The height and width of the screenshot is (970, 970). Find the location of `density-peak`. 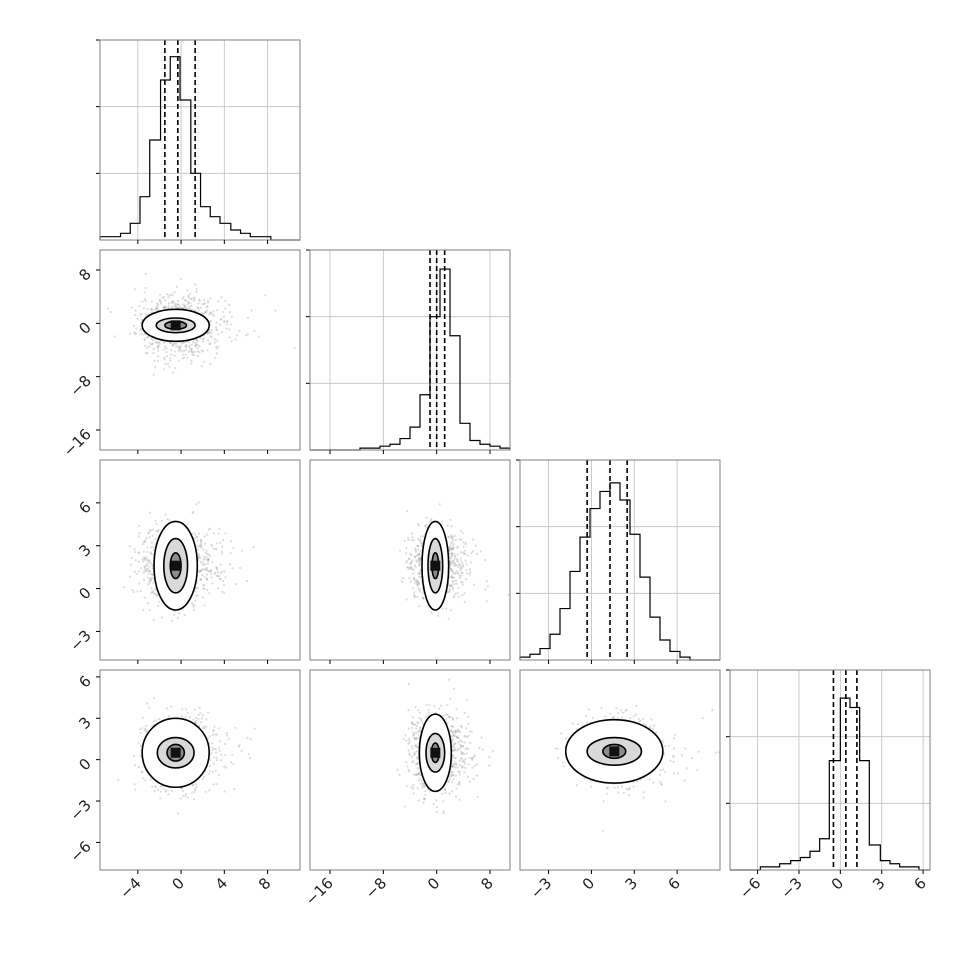

density-peak is located at coordinates (435, 752).